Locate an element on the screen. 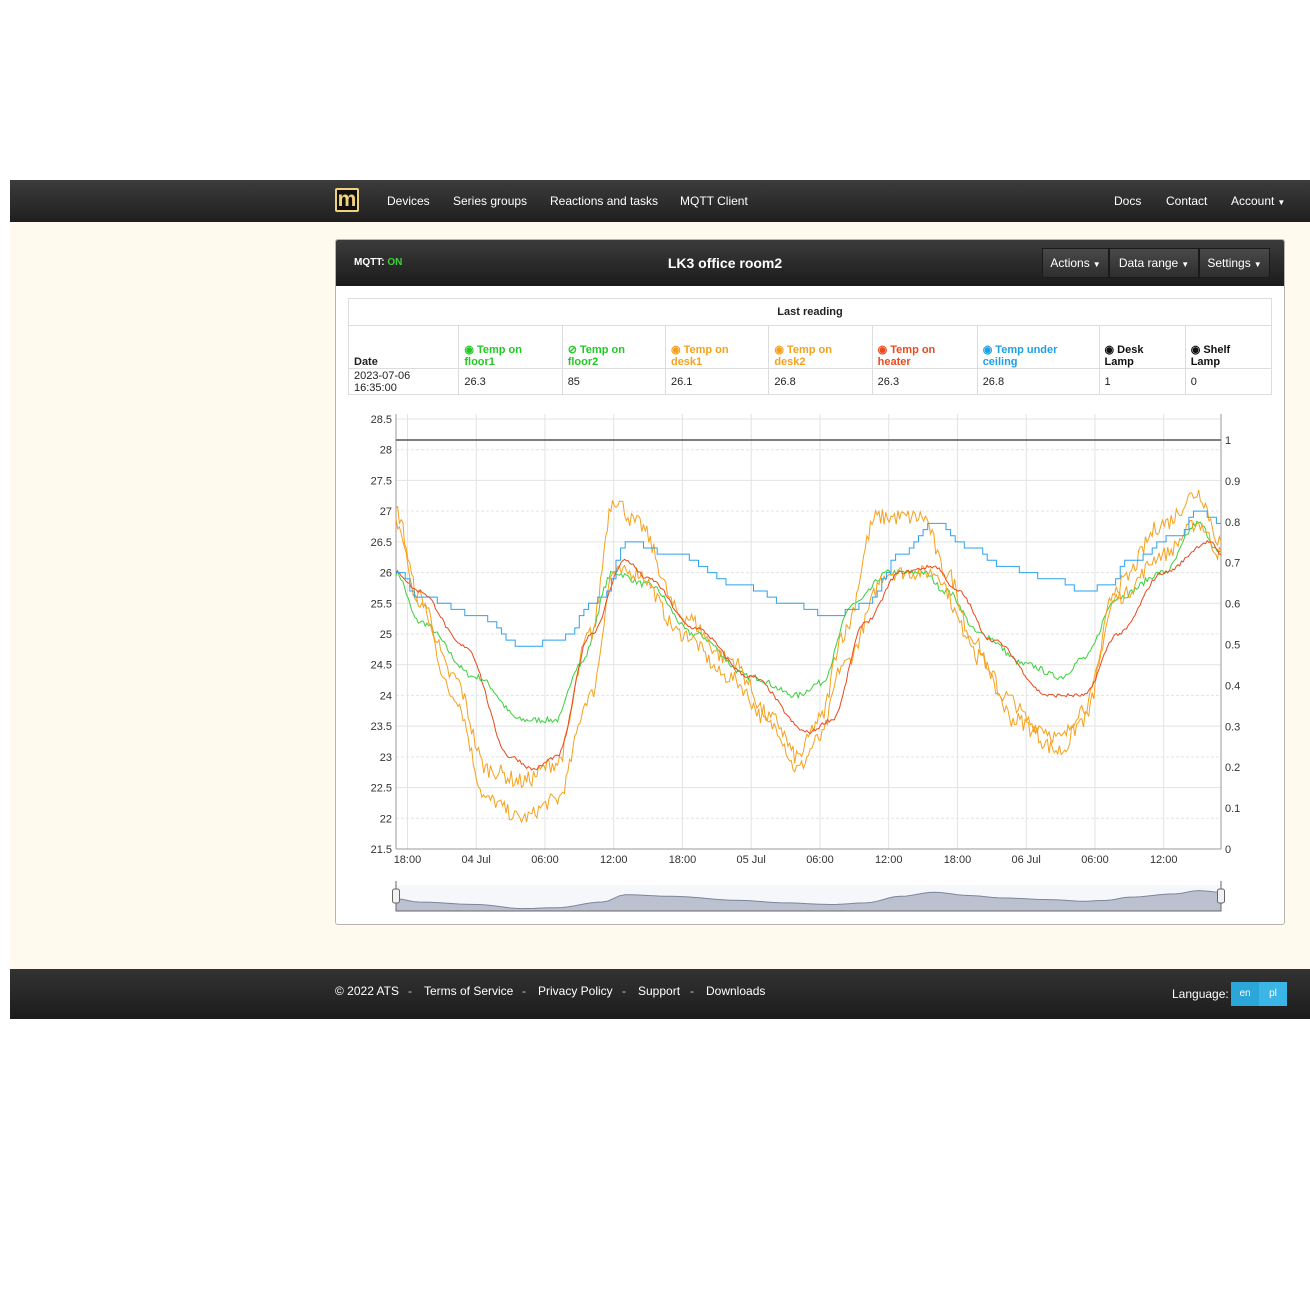 Image resolution: width=1310 pixels, height=1310 pixels. nav-devices: Devices is located at coordinates (408, 201).